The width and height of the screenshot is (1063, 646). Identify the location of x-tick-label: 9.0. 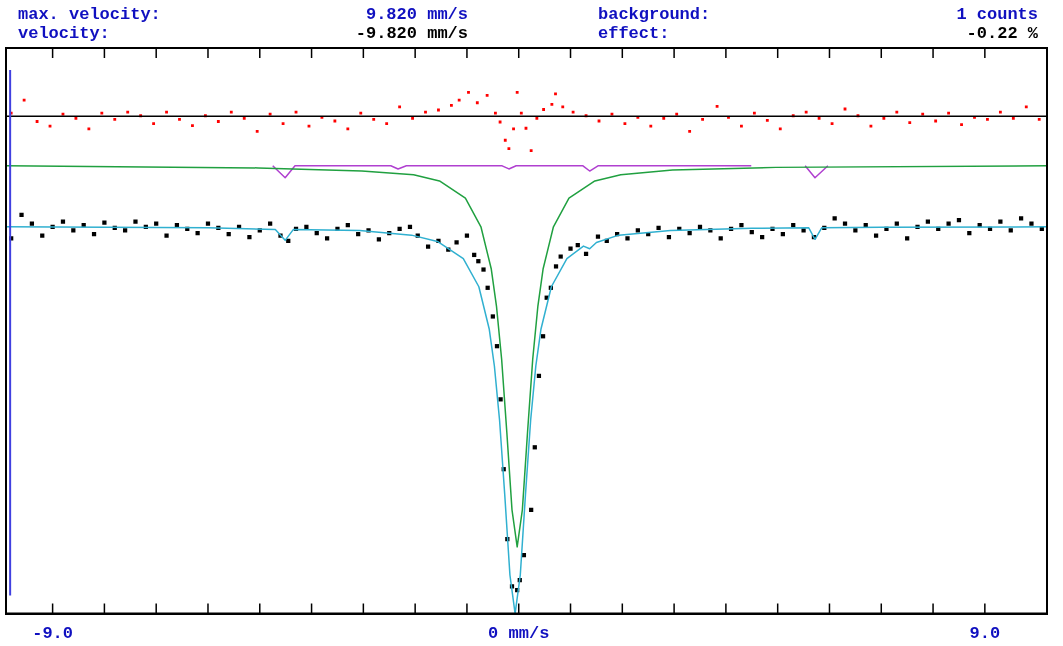
(985, 634).